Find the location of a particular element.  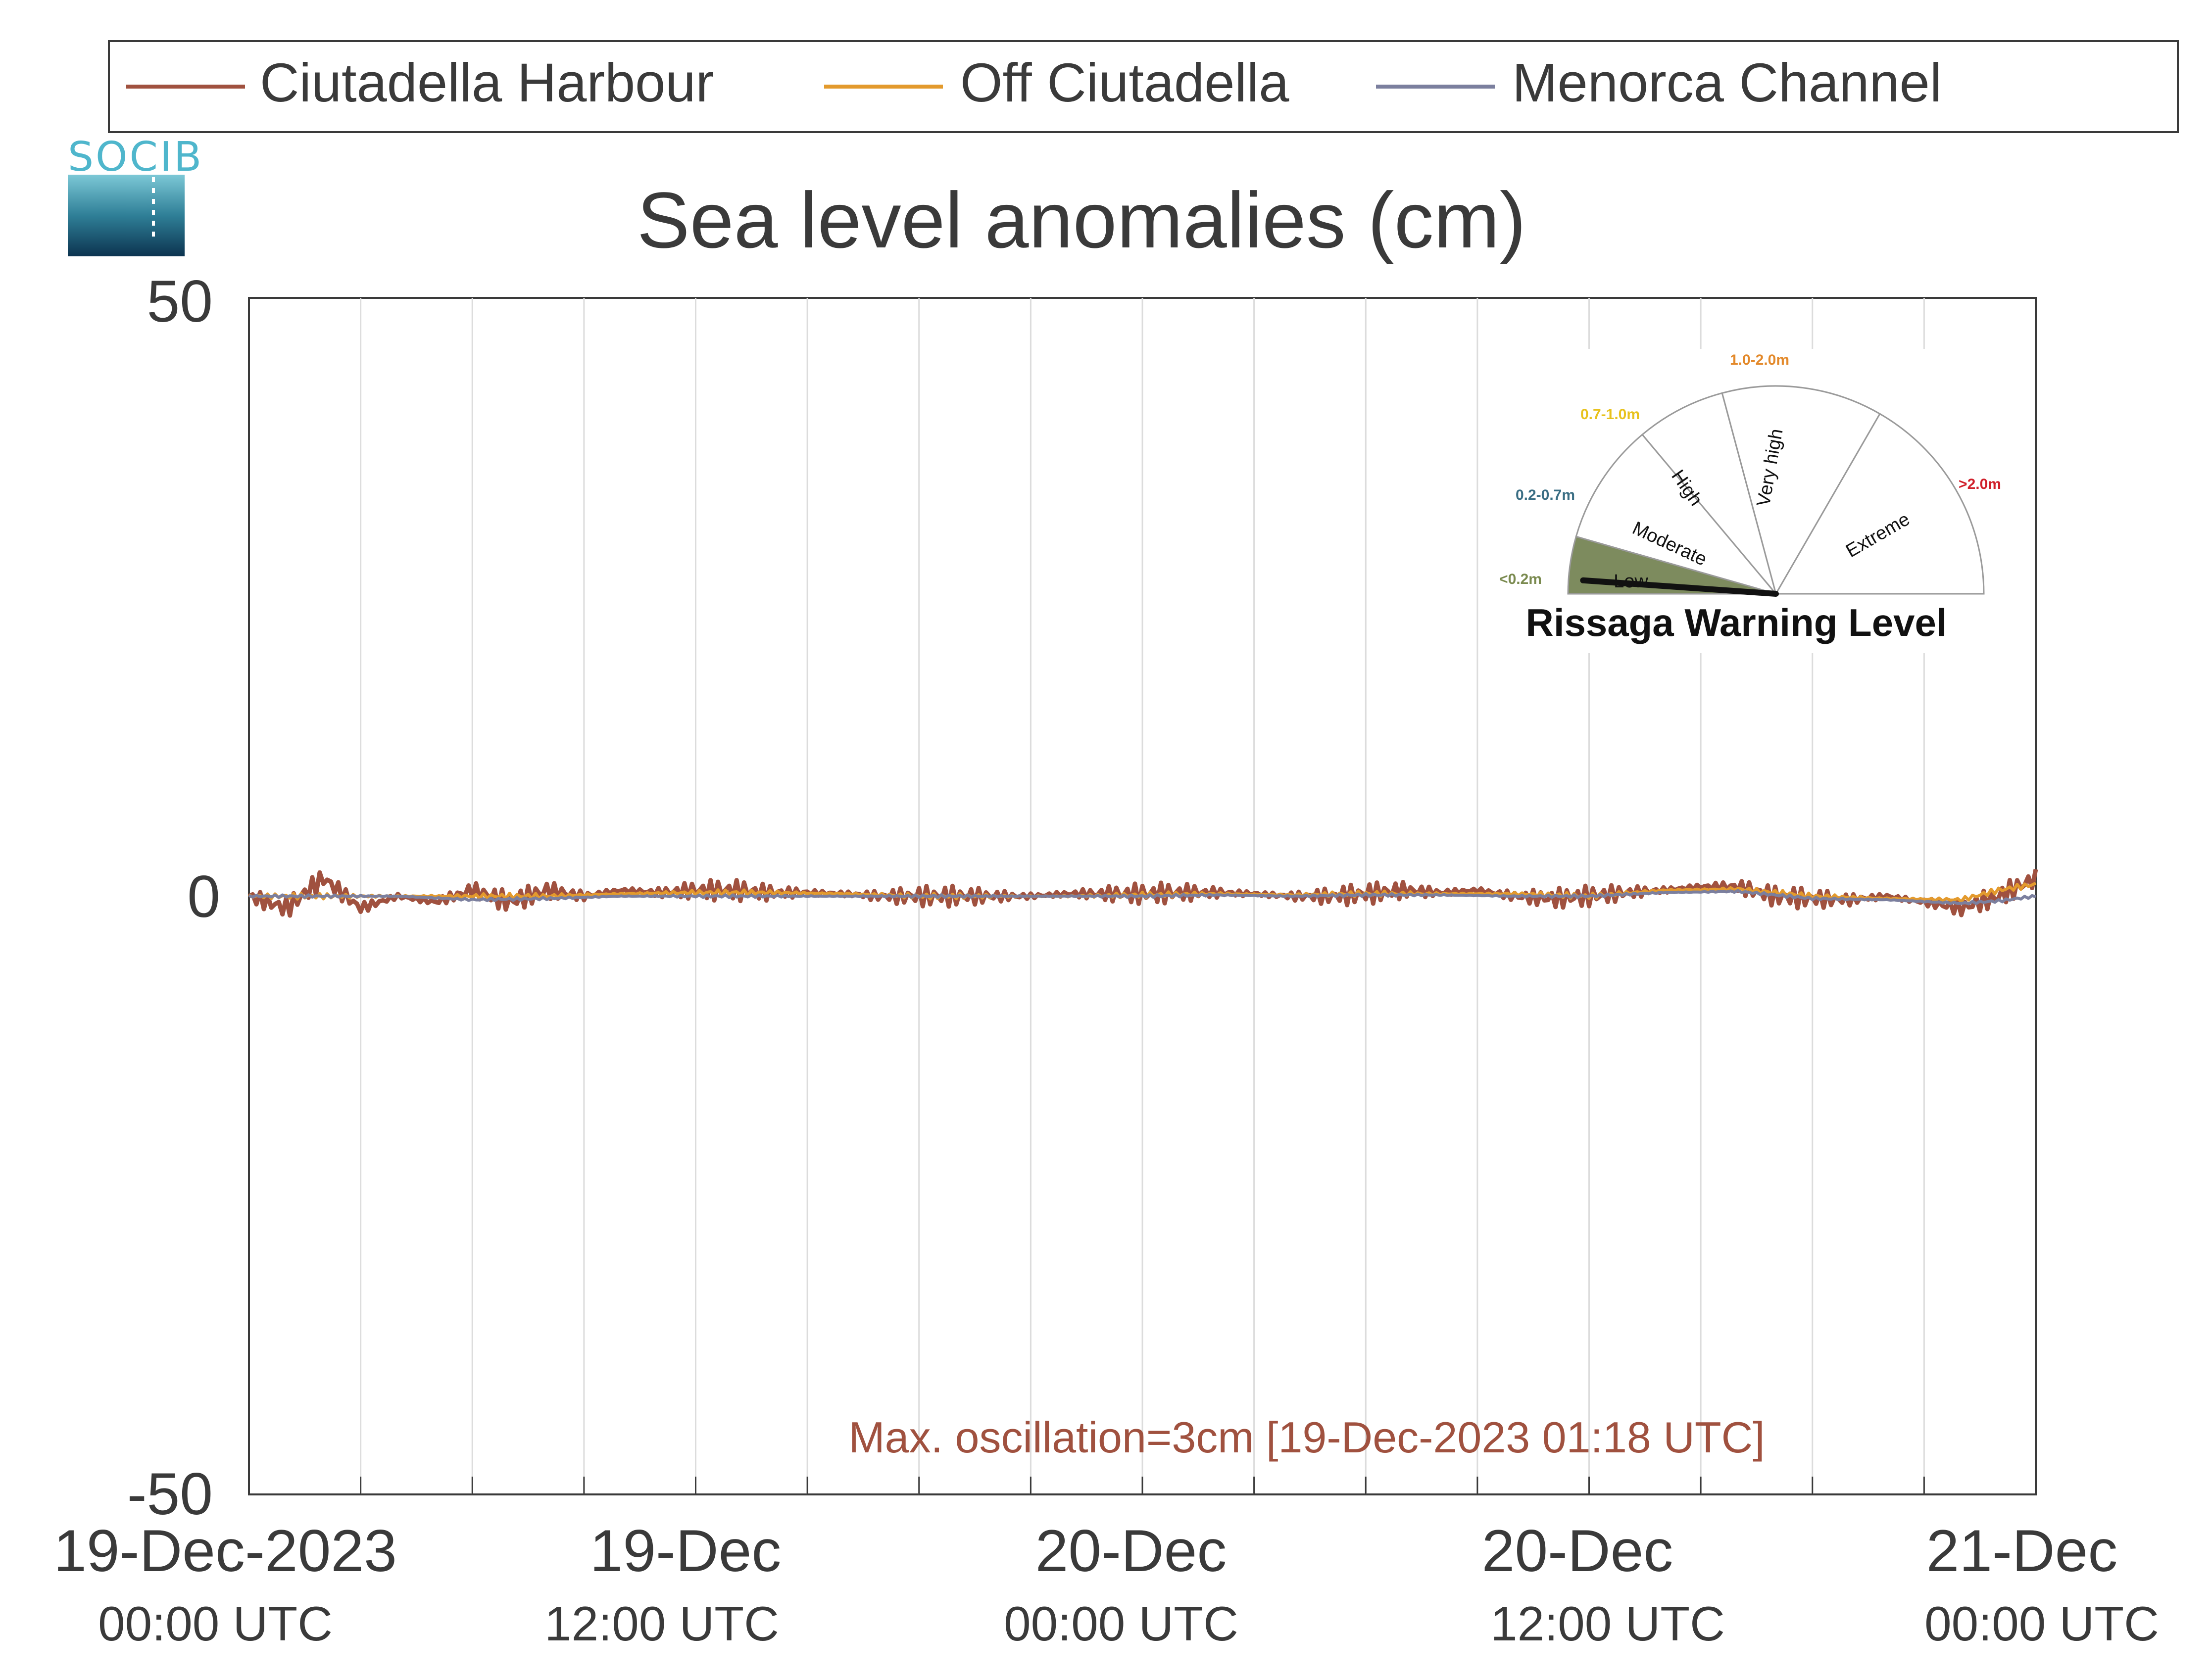

x-tick-label-4-time: 12:00 UTC is located at coordinates (1607, 1624).